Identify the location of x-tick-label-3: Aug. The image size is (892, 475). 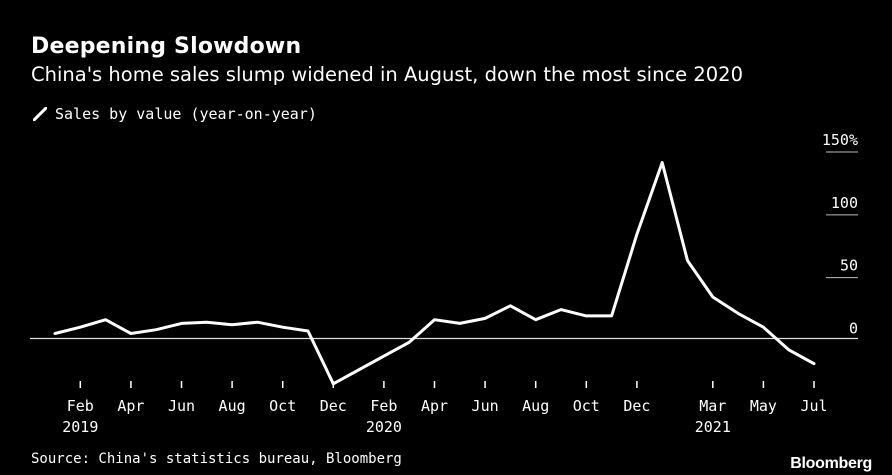
(232, 406).